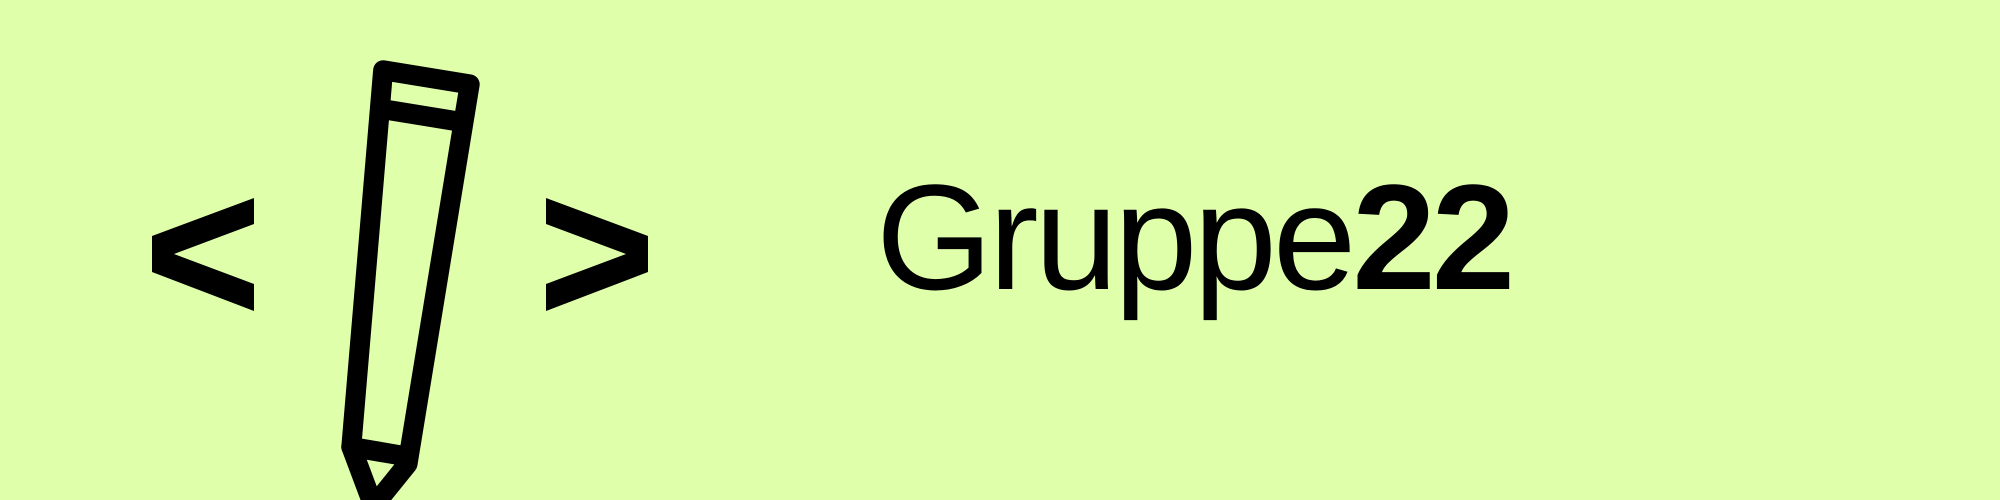 The height and width of the screenshot is (500, 2000). I want to click on wordmark: Gruppe 22, so click(1195, 237).